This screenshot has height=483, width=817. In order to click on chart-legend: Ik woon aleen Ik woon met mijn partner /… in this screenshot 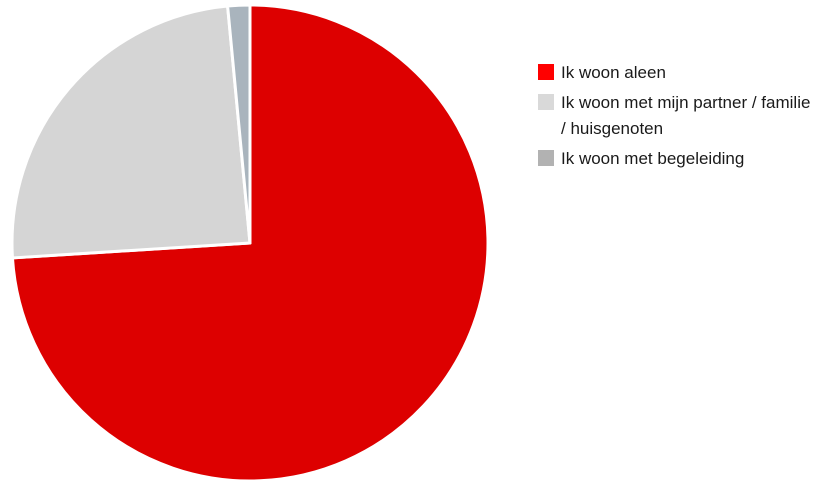, I will do `click(675, 118)`.